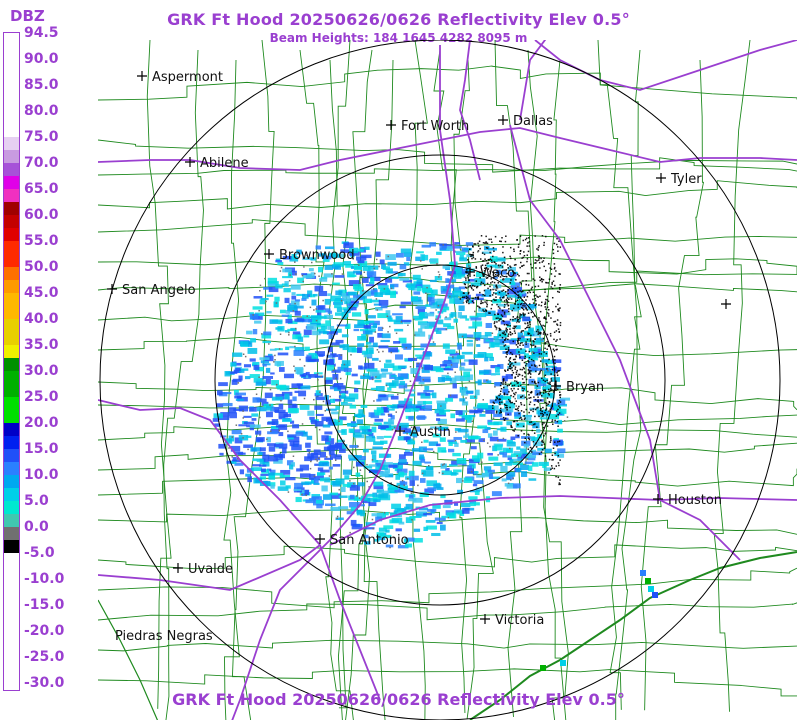 This screenshot has width=797, height=726. I want to click on legend-swatch, so click(11, 429).